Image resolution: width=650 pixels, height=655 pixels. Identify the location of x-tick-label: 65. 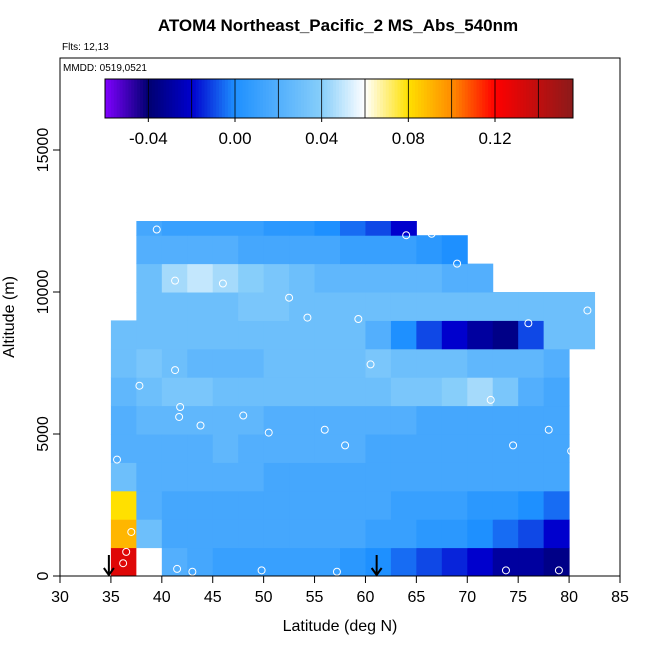
(416, 597).